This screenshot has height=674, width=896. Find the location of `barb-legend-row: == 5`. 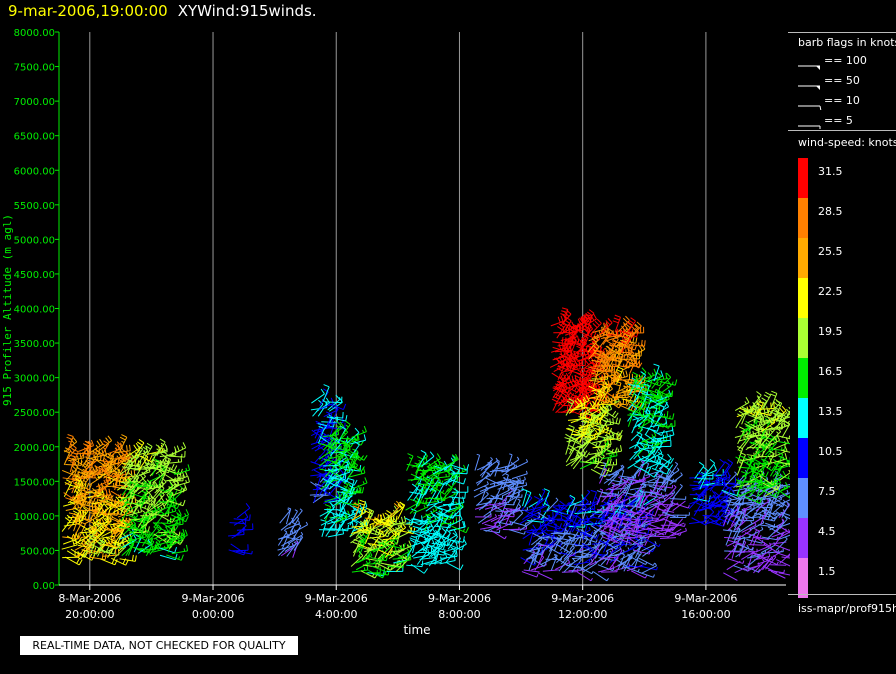

barb-legend-row: == 5 is located at coordinates (847, 122).